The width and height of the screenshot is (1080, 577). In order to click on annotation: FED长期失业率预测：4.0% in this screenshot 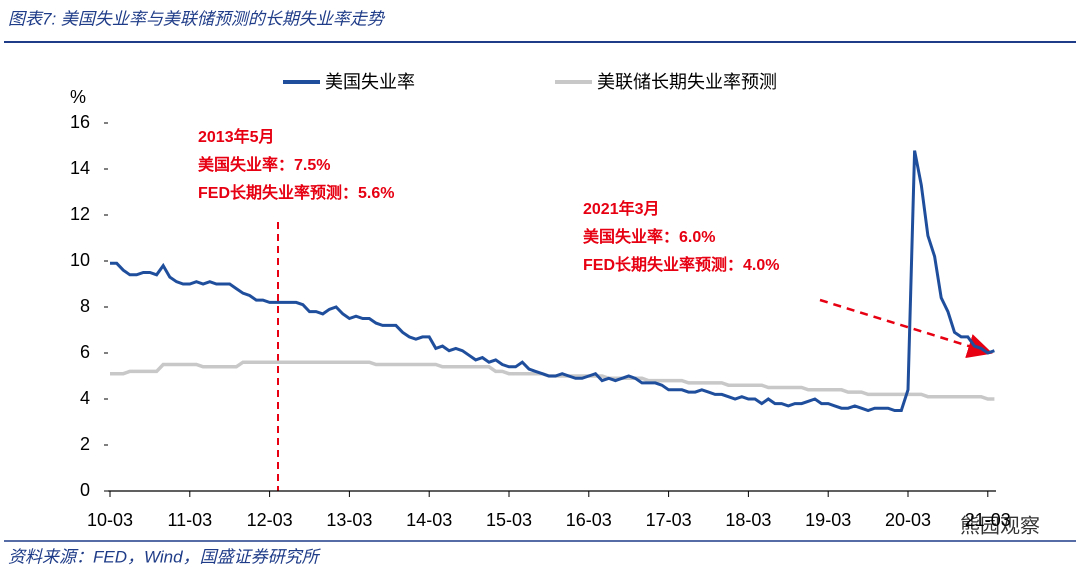, I will do `click(681, 264)`.